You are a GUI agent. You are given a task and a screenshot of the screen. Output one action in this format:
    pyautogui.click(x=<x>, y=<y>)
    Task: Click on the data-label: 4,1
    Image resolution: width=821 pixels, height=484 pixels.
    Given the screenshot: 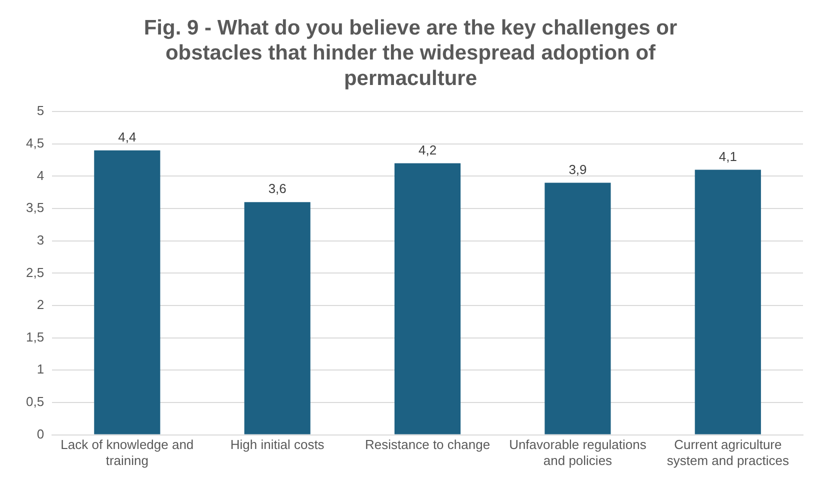 What is the action you would take?
    pyautogui.click(x=727, y=156)
    